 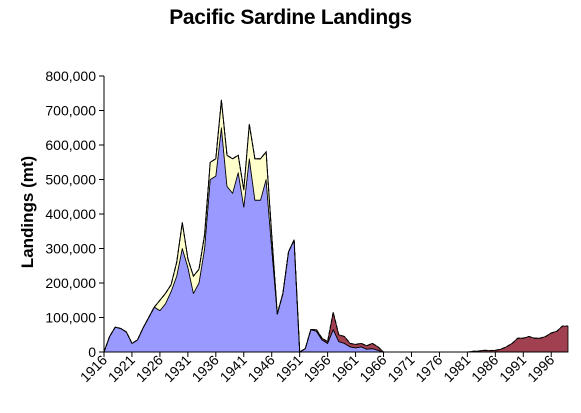 What do you see at coordinates (70, 214) in the screenshot?
I see `y-tick-label: 400,000` at bounding box center [70, 214].